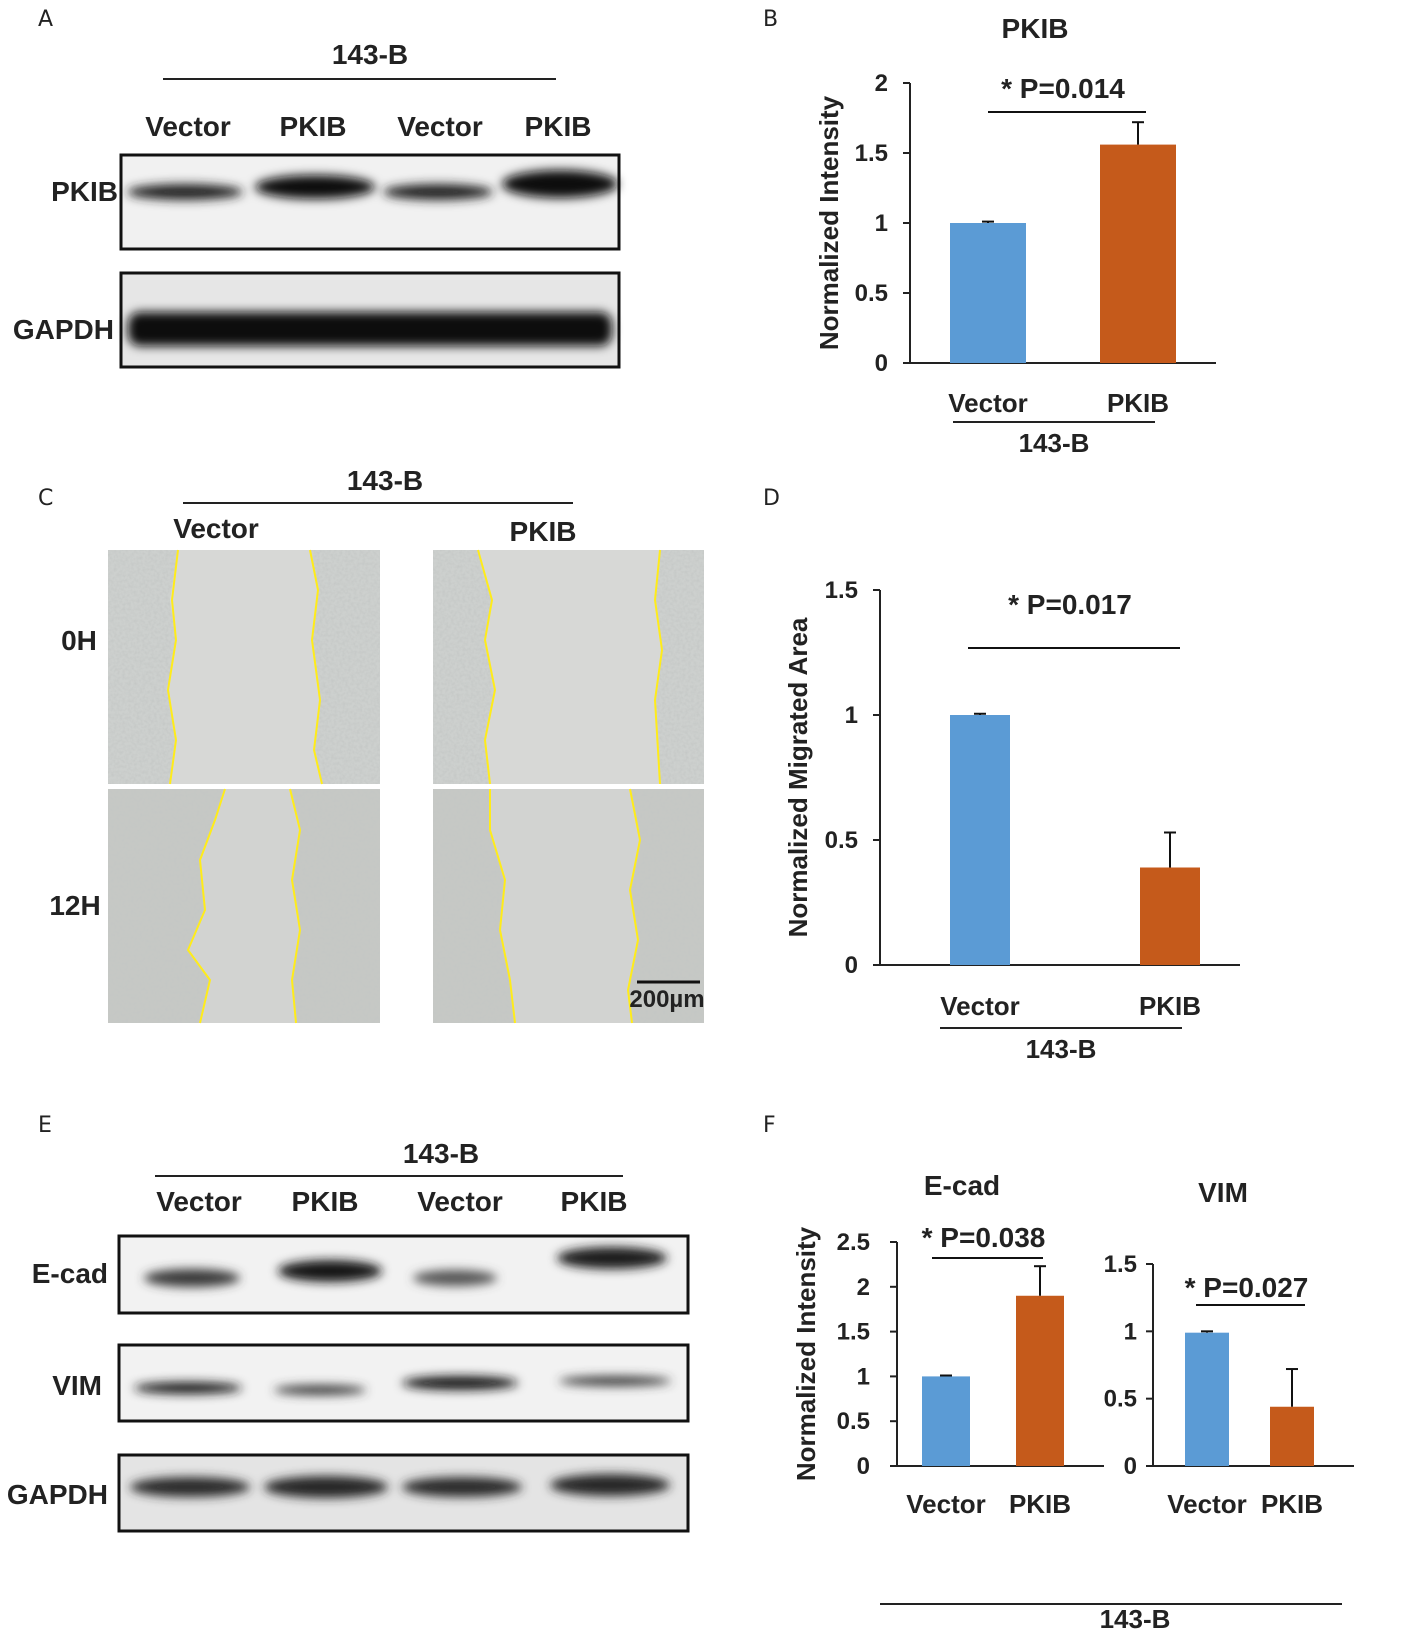  I want to click on chart-d-ytick-label: 1, so click(851, 715).